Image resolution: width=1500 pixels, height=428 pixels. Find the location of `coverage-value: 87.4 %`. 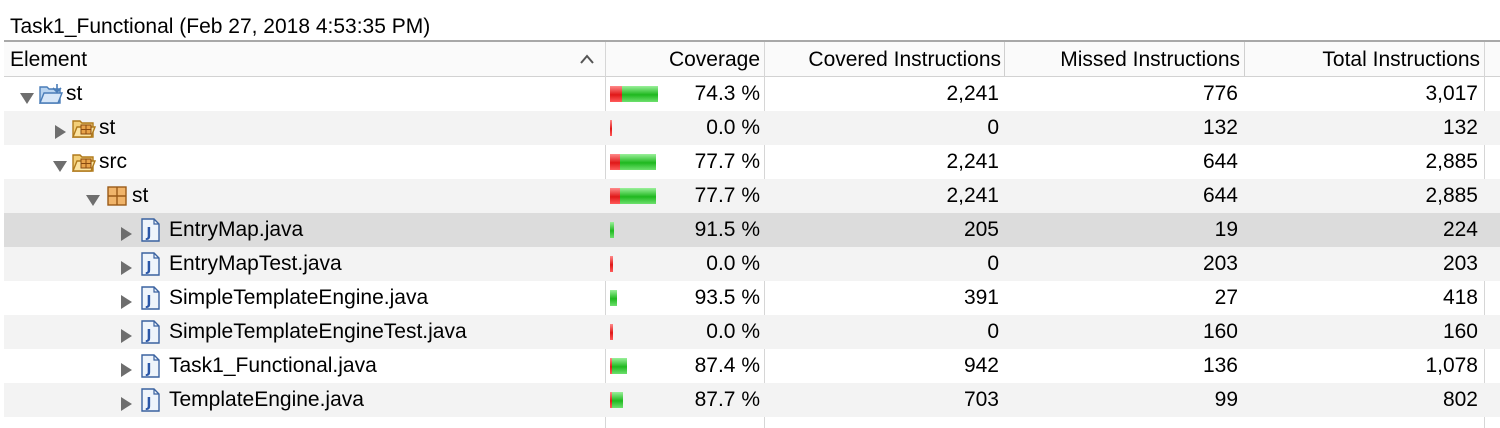

coverage-value: 87.4 % is located at coordinates (727, 365).